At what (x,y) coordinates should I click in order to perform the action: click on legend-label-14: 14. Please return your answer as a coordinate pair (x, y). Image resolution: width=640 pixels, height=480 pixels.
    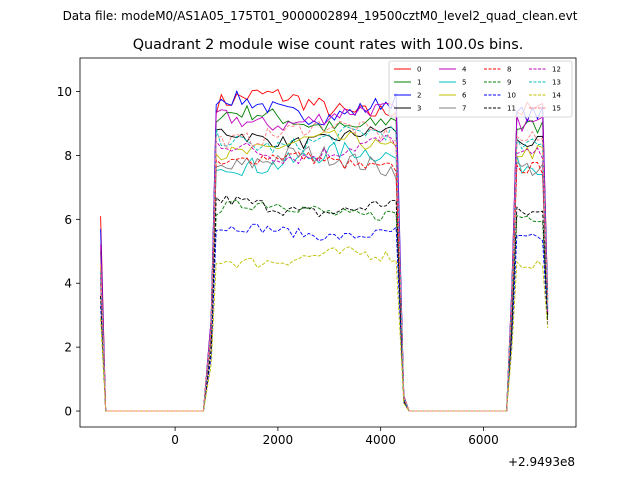
    Looking at the image, I should click on (556, 96).